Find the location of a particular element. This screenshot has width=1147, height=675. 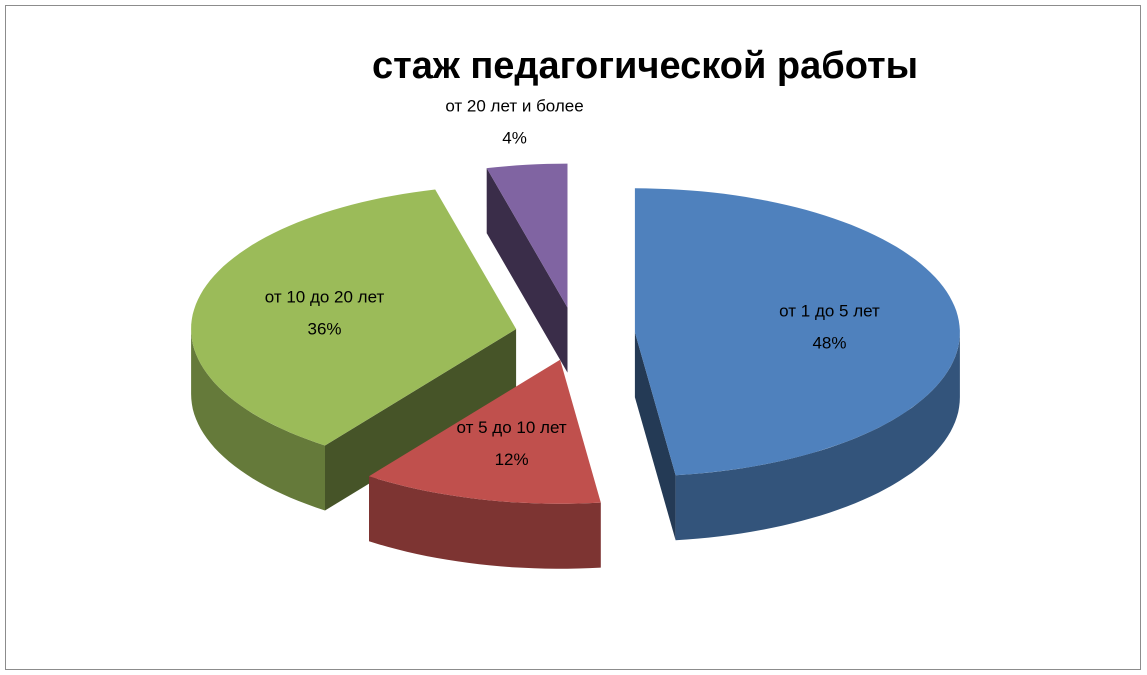

data-label-category: от 5 до 10 лет is located at coordinates (512, 427).